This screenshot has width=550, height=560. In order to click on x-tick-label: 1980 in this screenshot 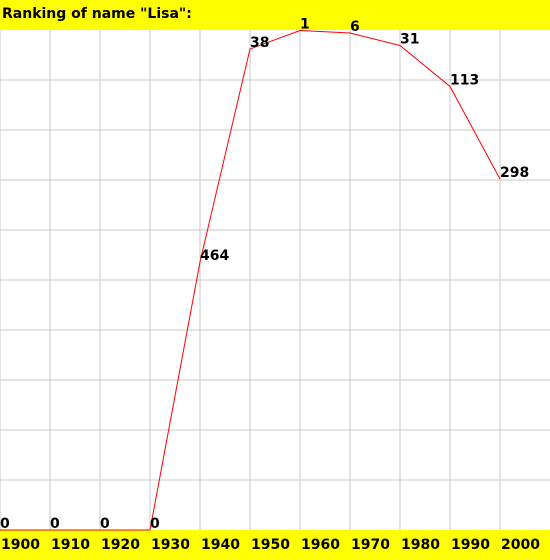, I will do `click(420, 545)`.